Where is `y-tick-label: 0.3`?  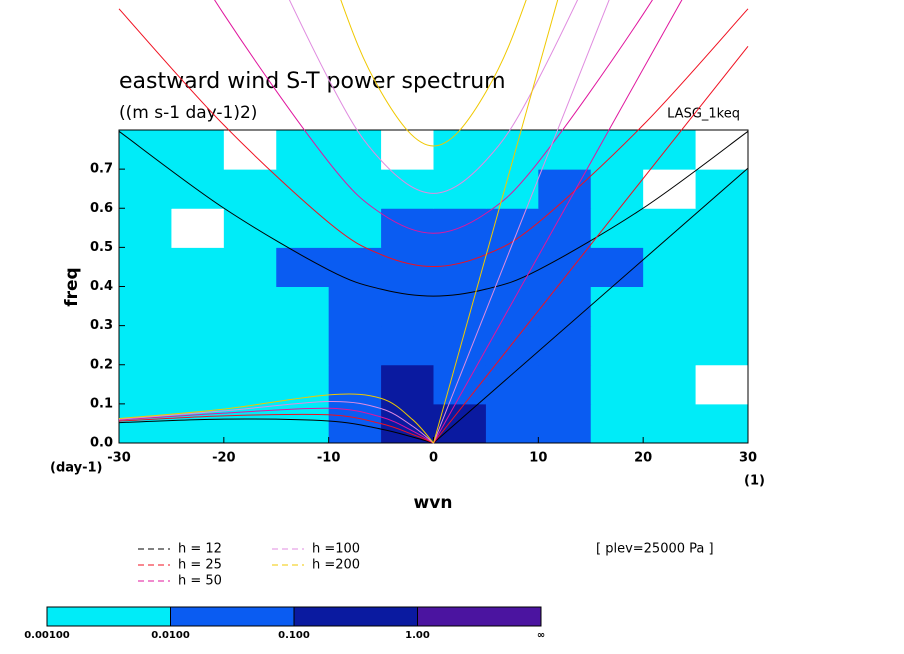 y-tick-label: 0.3 is located at coordinates (101, 325).